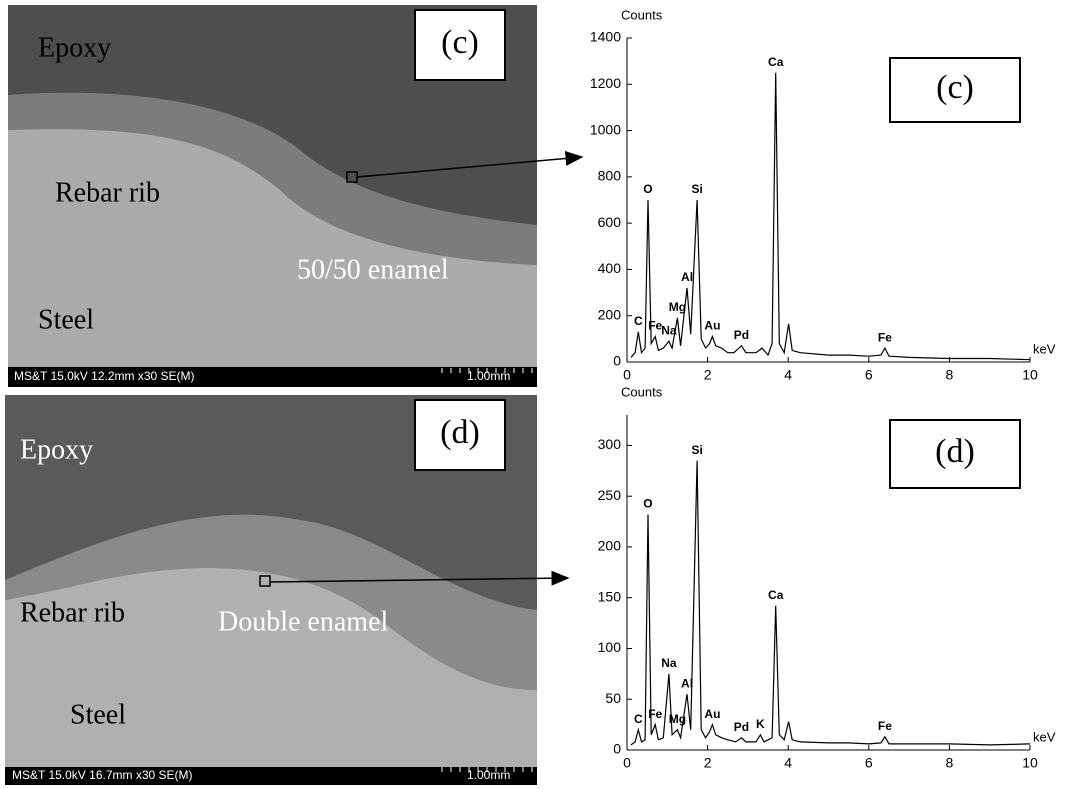 Image resolution: width=1065 pixels, height=789 pixels. Describe the element at coordinates (760, 724) in the screenshot. I see `peak-label: K` at that location.